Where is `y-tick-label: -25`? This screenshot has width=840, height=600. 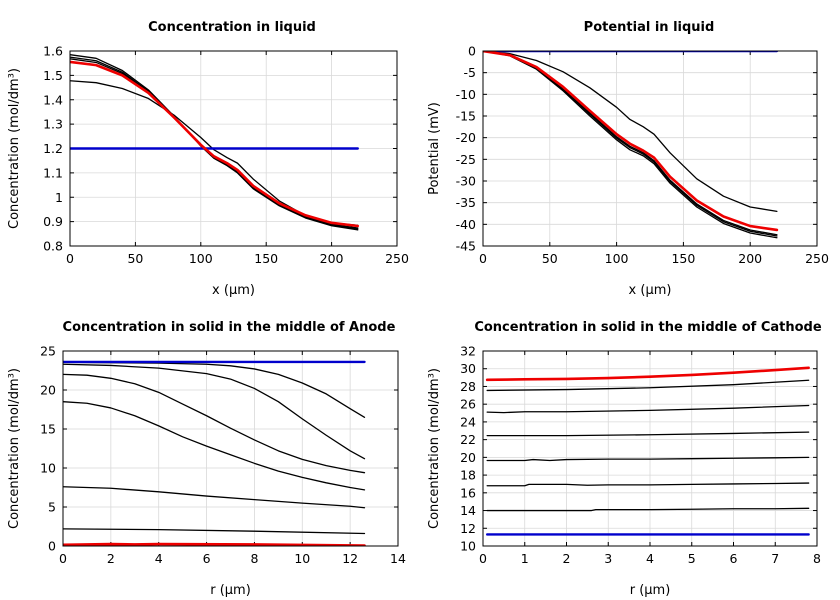 y-tick-label: -25 is located at coordinates (466, 159).